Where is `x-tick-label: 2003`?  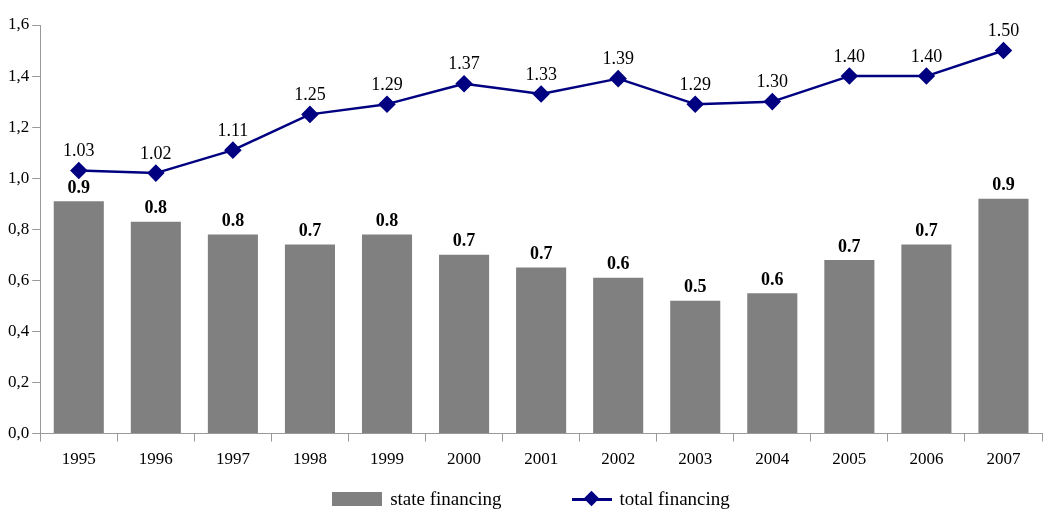 x-tick-label: 2003 is located at coordinates (695, 459).